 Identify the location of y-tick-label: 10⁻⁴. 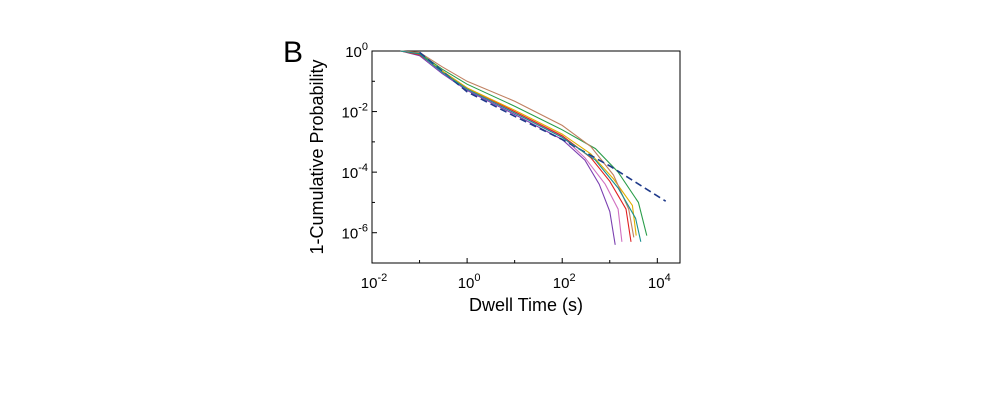
(355, 172).